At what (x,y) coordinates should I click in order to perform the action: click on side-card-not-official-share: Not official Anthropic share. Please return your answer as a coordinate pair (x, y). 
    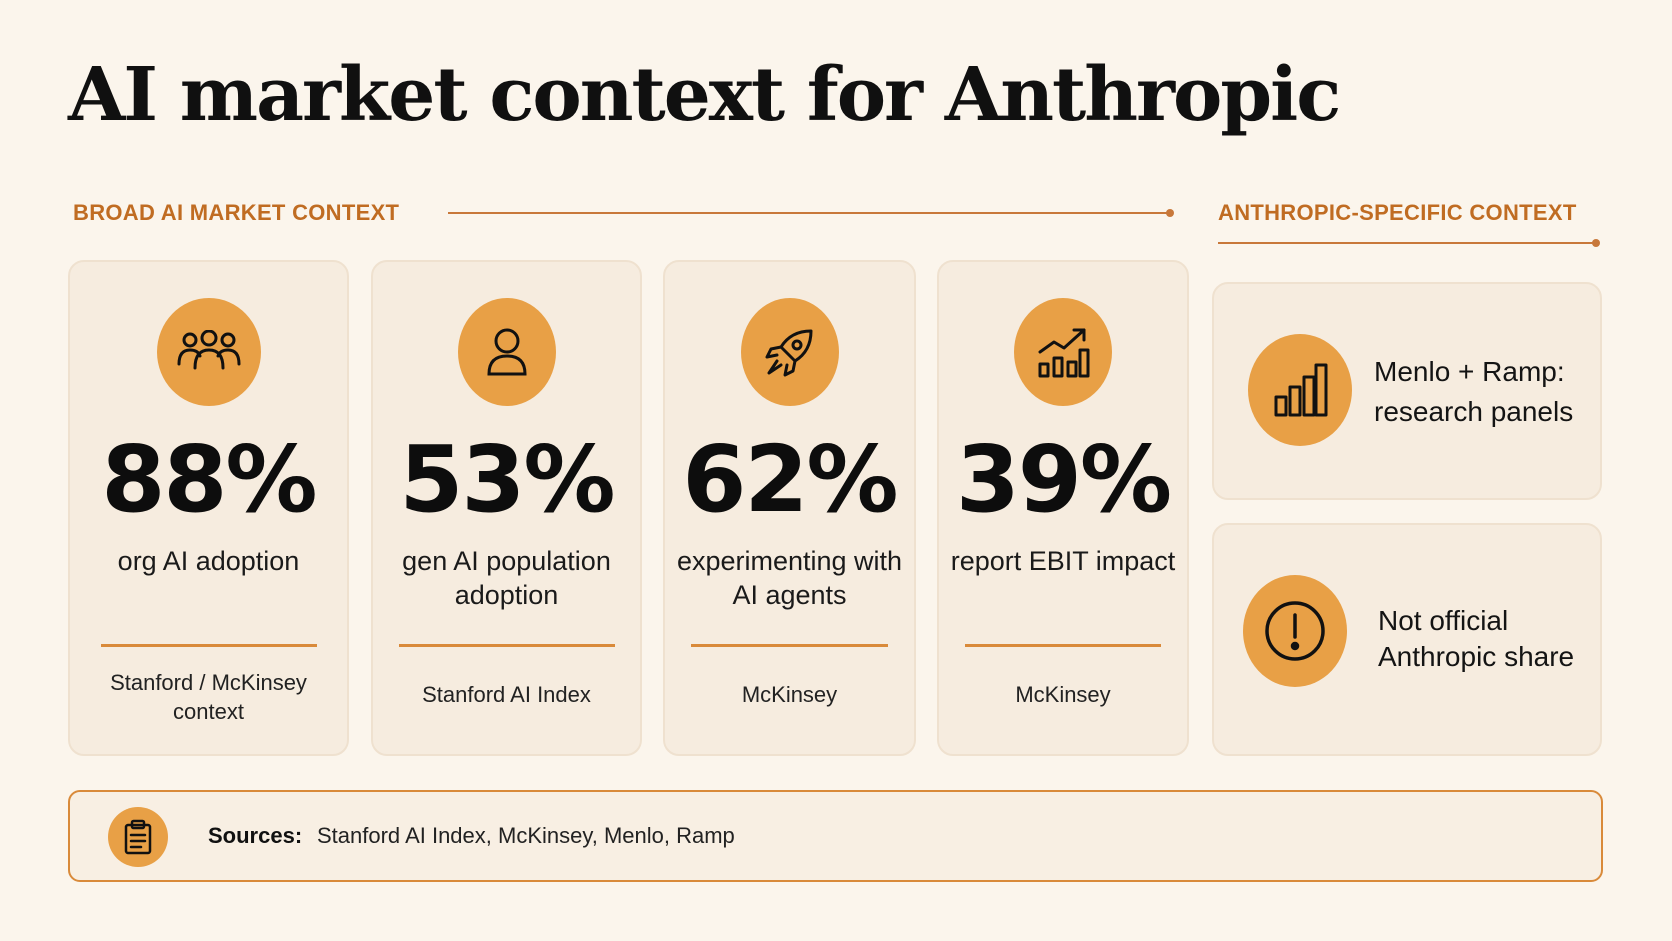
    Looking at the image, I should click on (1407, 639).